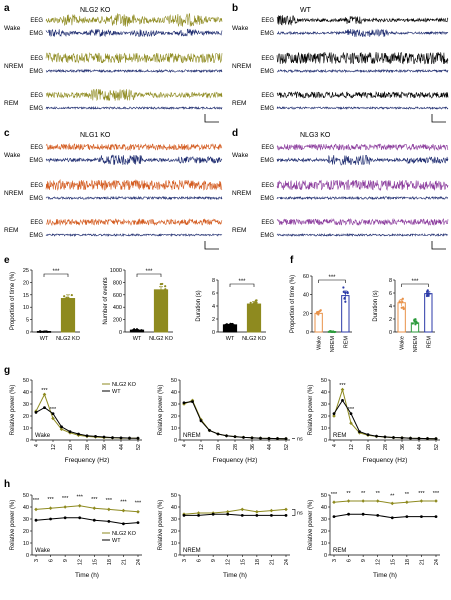 This screenshot has height=600, width=451. I want to click on e2-ytick-label: 0, so click(120, 333).